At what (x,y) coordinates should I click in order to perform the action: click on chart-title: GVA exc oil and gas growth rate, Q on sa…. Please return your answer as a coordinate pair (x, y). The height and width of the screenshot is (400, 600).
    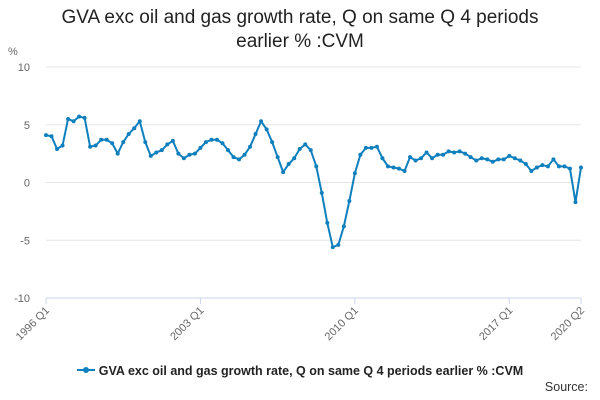
    Looking at the image, I should click on (300, 30).